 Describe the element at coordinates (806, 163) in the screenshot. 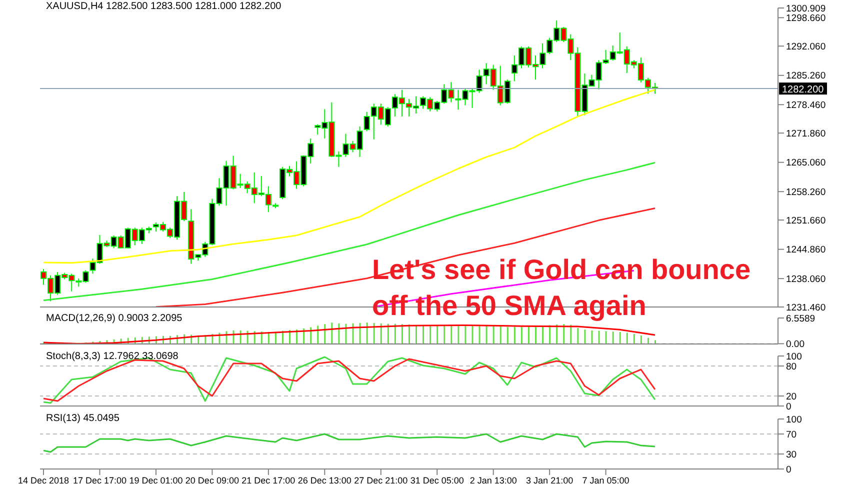

I see `y-tick-label: 1265.060` at that location.